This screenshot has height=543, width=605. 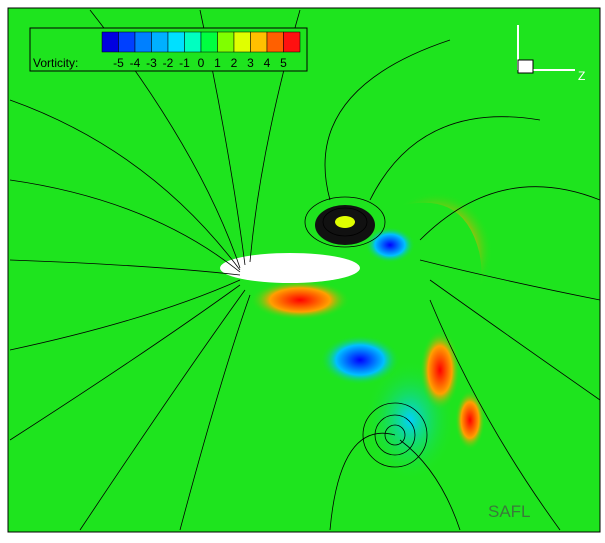 I want to click on axes-indicator: Z, so click(x=551, y=54).